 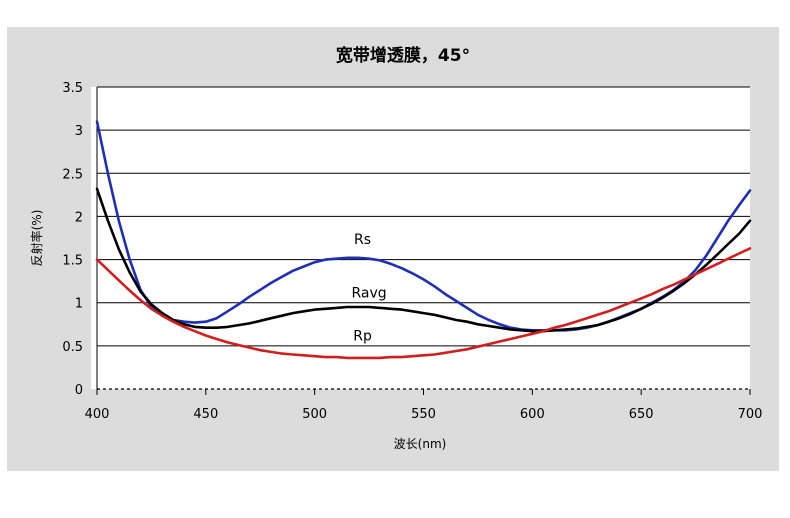 What do you see at coordinates (362, 337) in the screenshot?
I see `series-label-rp: Rp` at bounding box center [362, 337].